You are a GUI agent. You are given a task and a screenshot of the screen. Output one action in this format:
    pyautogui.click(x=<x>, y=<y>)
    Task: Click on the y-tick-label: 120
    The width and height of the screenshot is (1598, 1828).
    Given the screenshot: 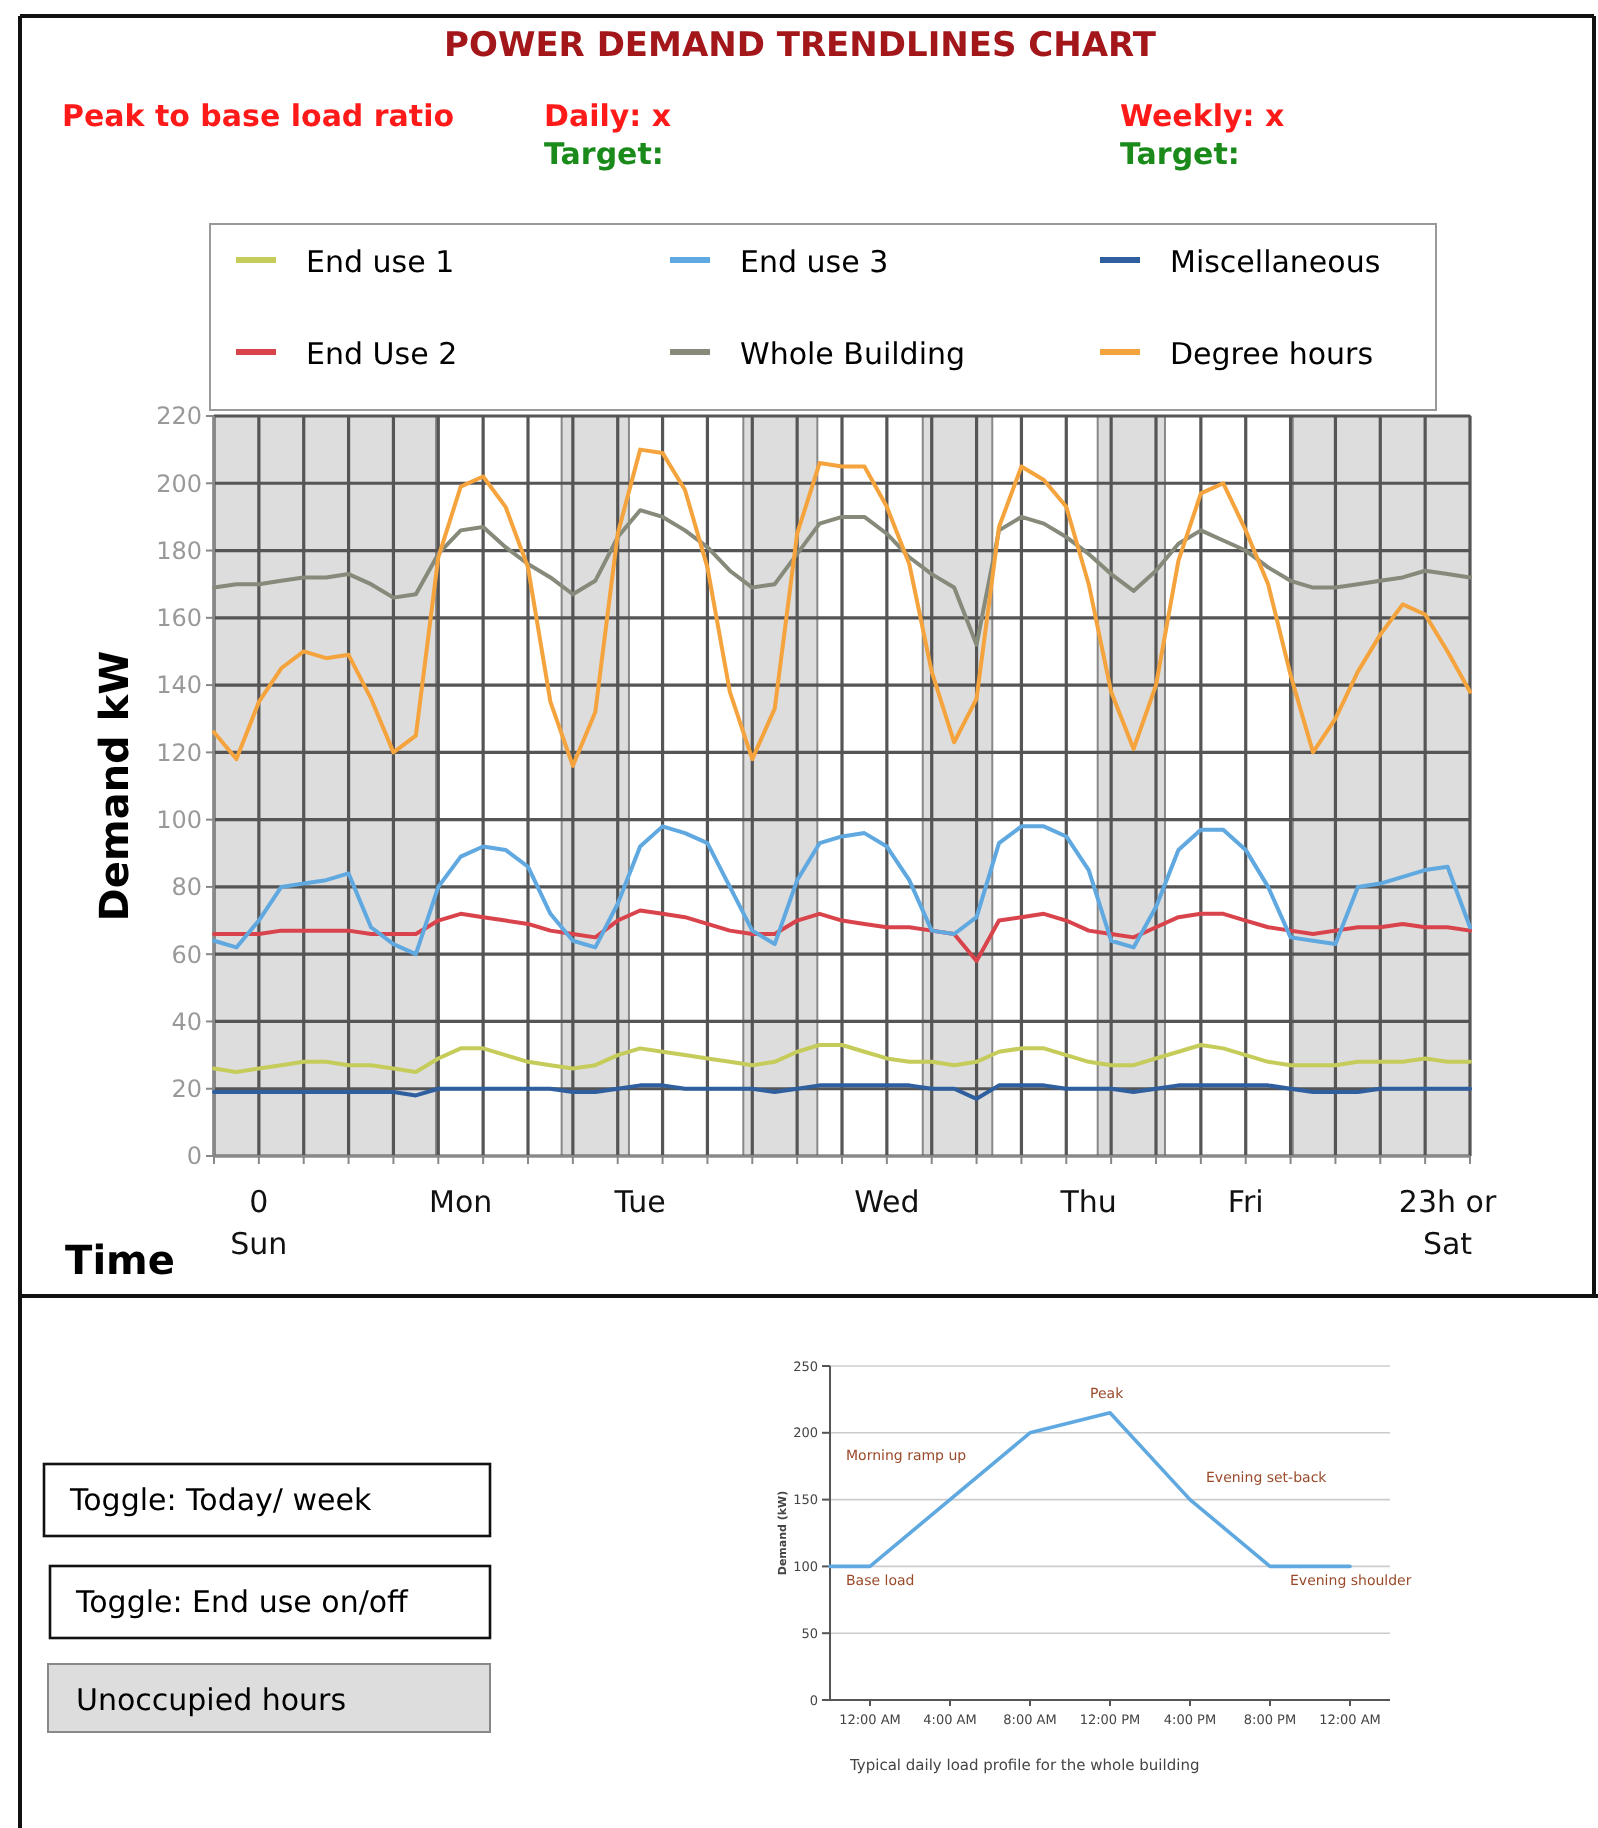 What is the action you would take?
    pyautogui.click(x=179, y=752)
    